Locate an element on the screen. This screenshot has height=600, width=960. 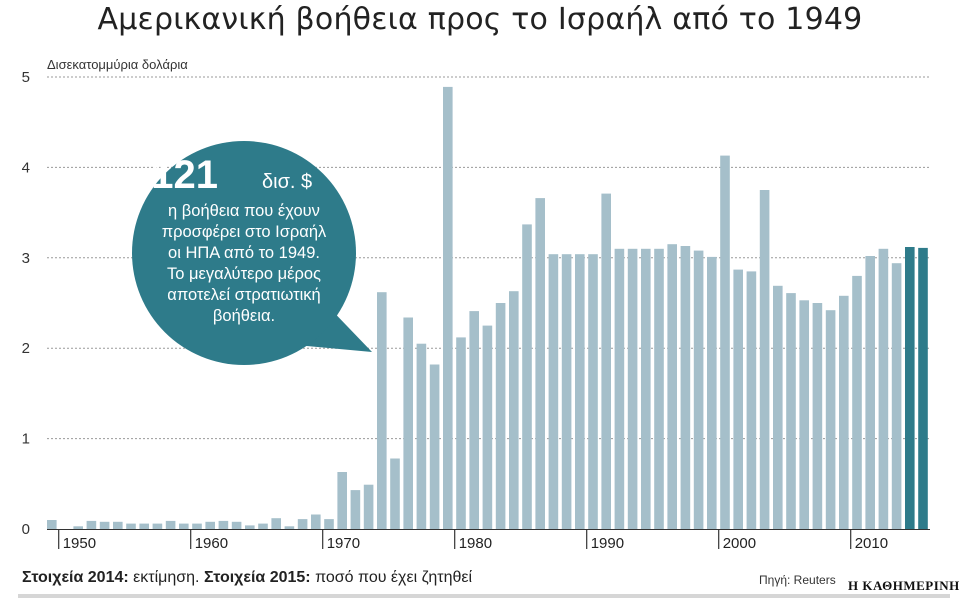
bar-2001 is located at coordinates (738, 399).